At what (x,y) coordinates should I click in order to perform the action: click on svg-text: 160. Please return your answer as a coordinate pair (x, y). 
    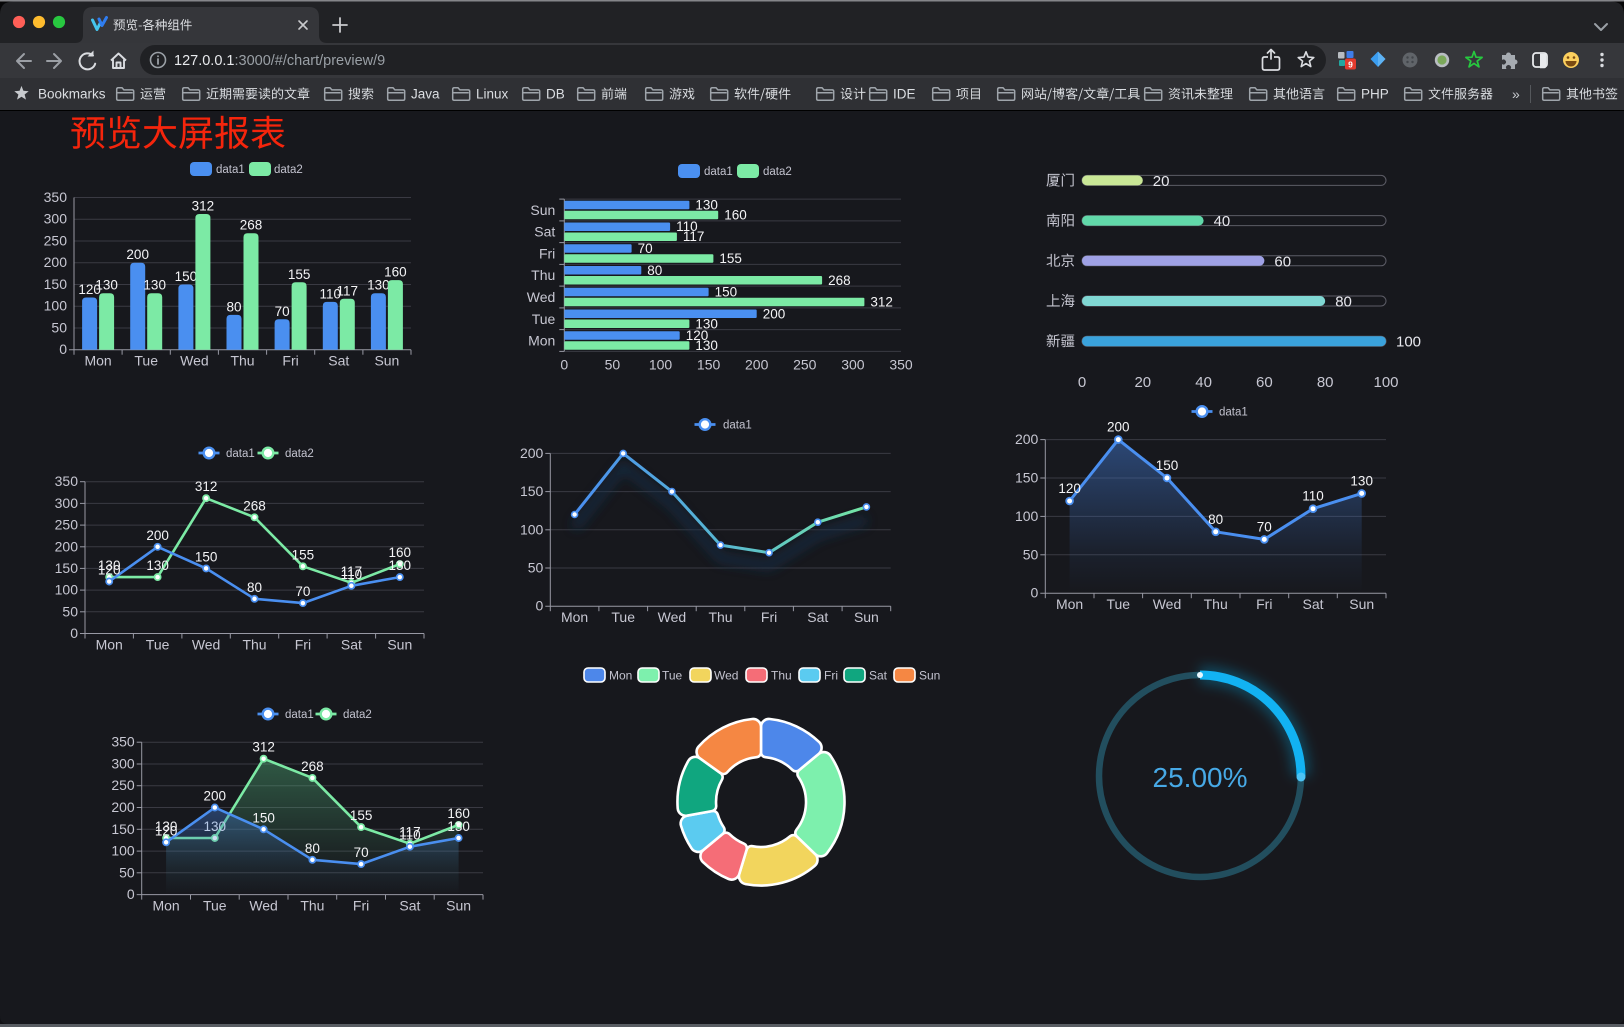
    Looking at the image, I should click on (400, 552).